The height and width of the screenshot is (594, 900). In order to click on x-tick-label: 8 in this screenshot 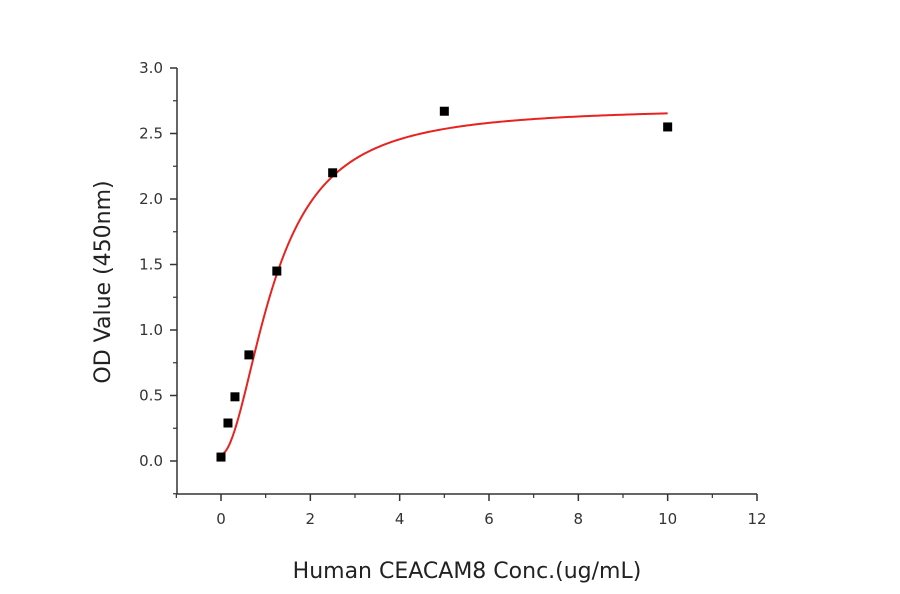, I will do `click(579, 519)`.